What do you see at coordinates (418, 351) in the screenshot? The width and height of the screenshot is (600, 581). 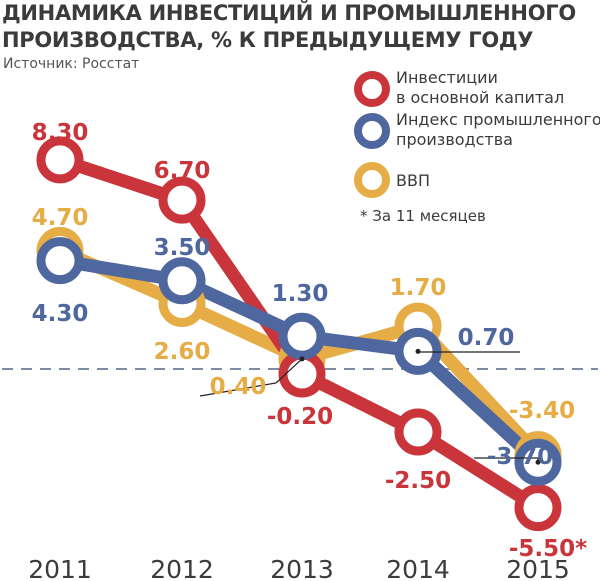 I see `industry-leader-dot-2014` at bounding box center [418, 351].